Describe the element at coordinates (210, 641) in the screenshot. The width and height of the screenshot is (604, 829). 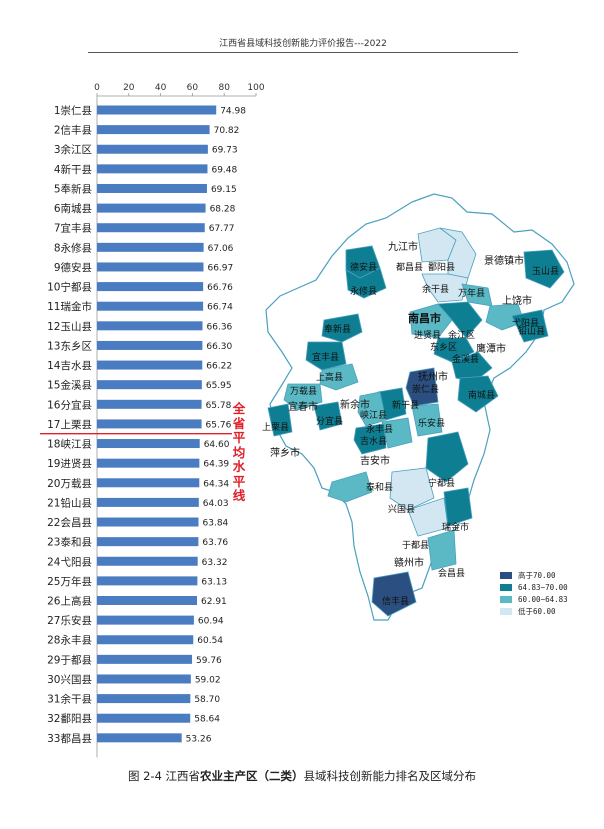
I see `data-label: 60.54` at that location.